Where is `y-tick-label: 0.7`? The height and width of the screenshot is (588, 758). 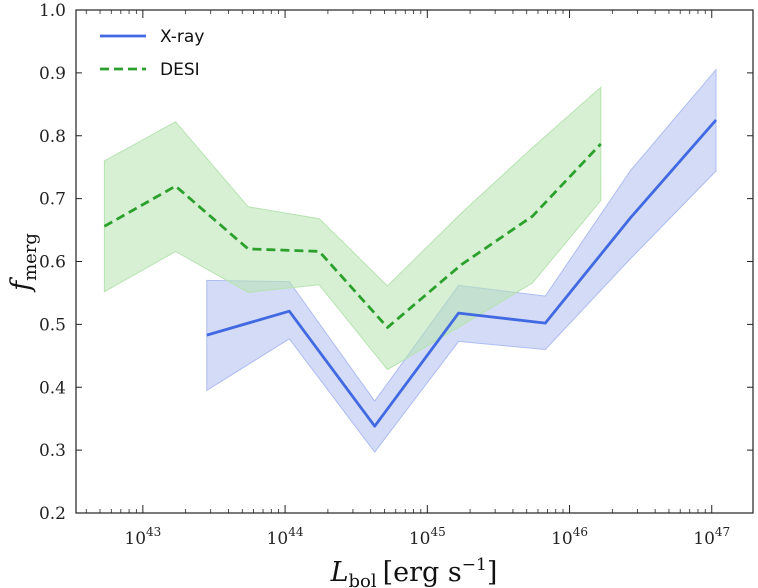
y-tick-label: 0.7 is located at coordinates (52, 200).